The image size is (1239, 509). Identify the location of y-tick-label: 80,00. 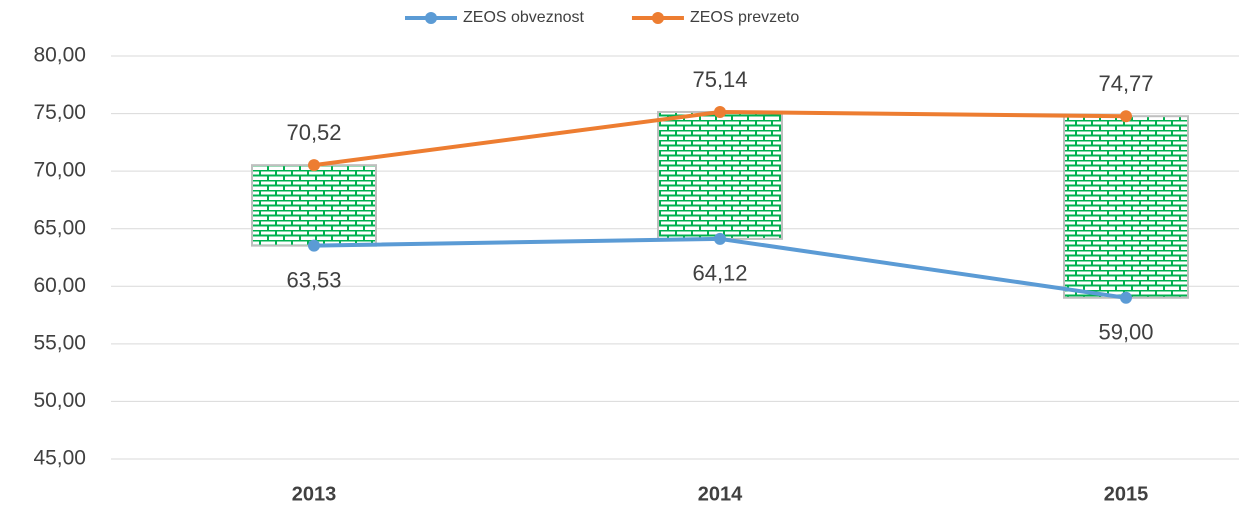
(59, 55).